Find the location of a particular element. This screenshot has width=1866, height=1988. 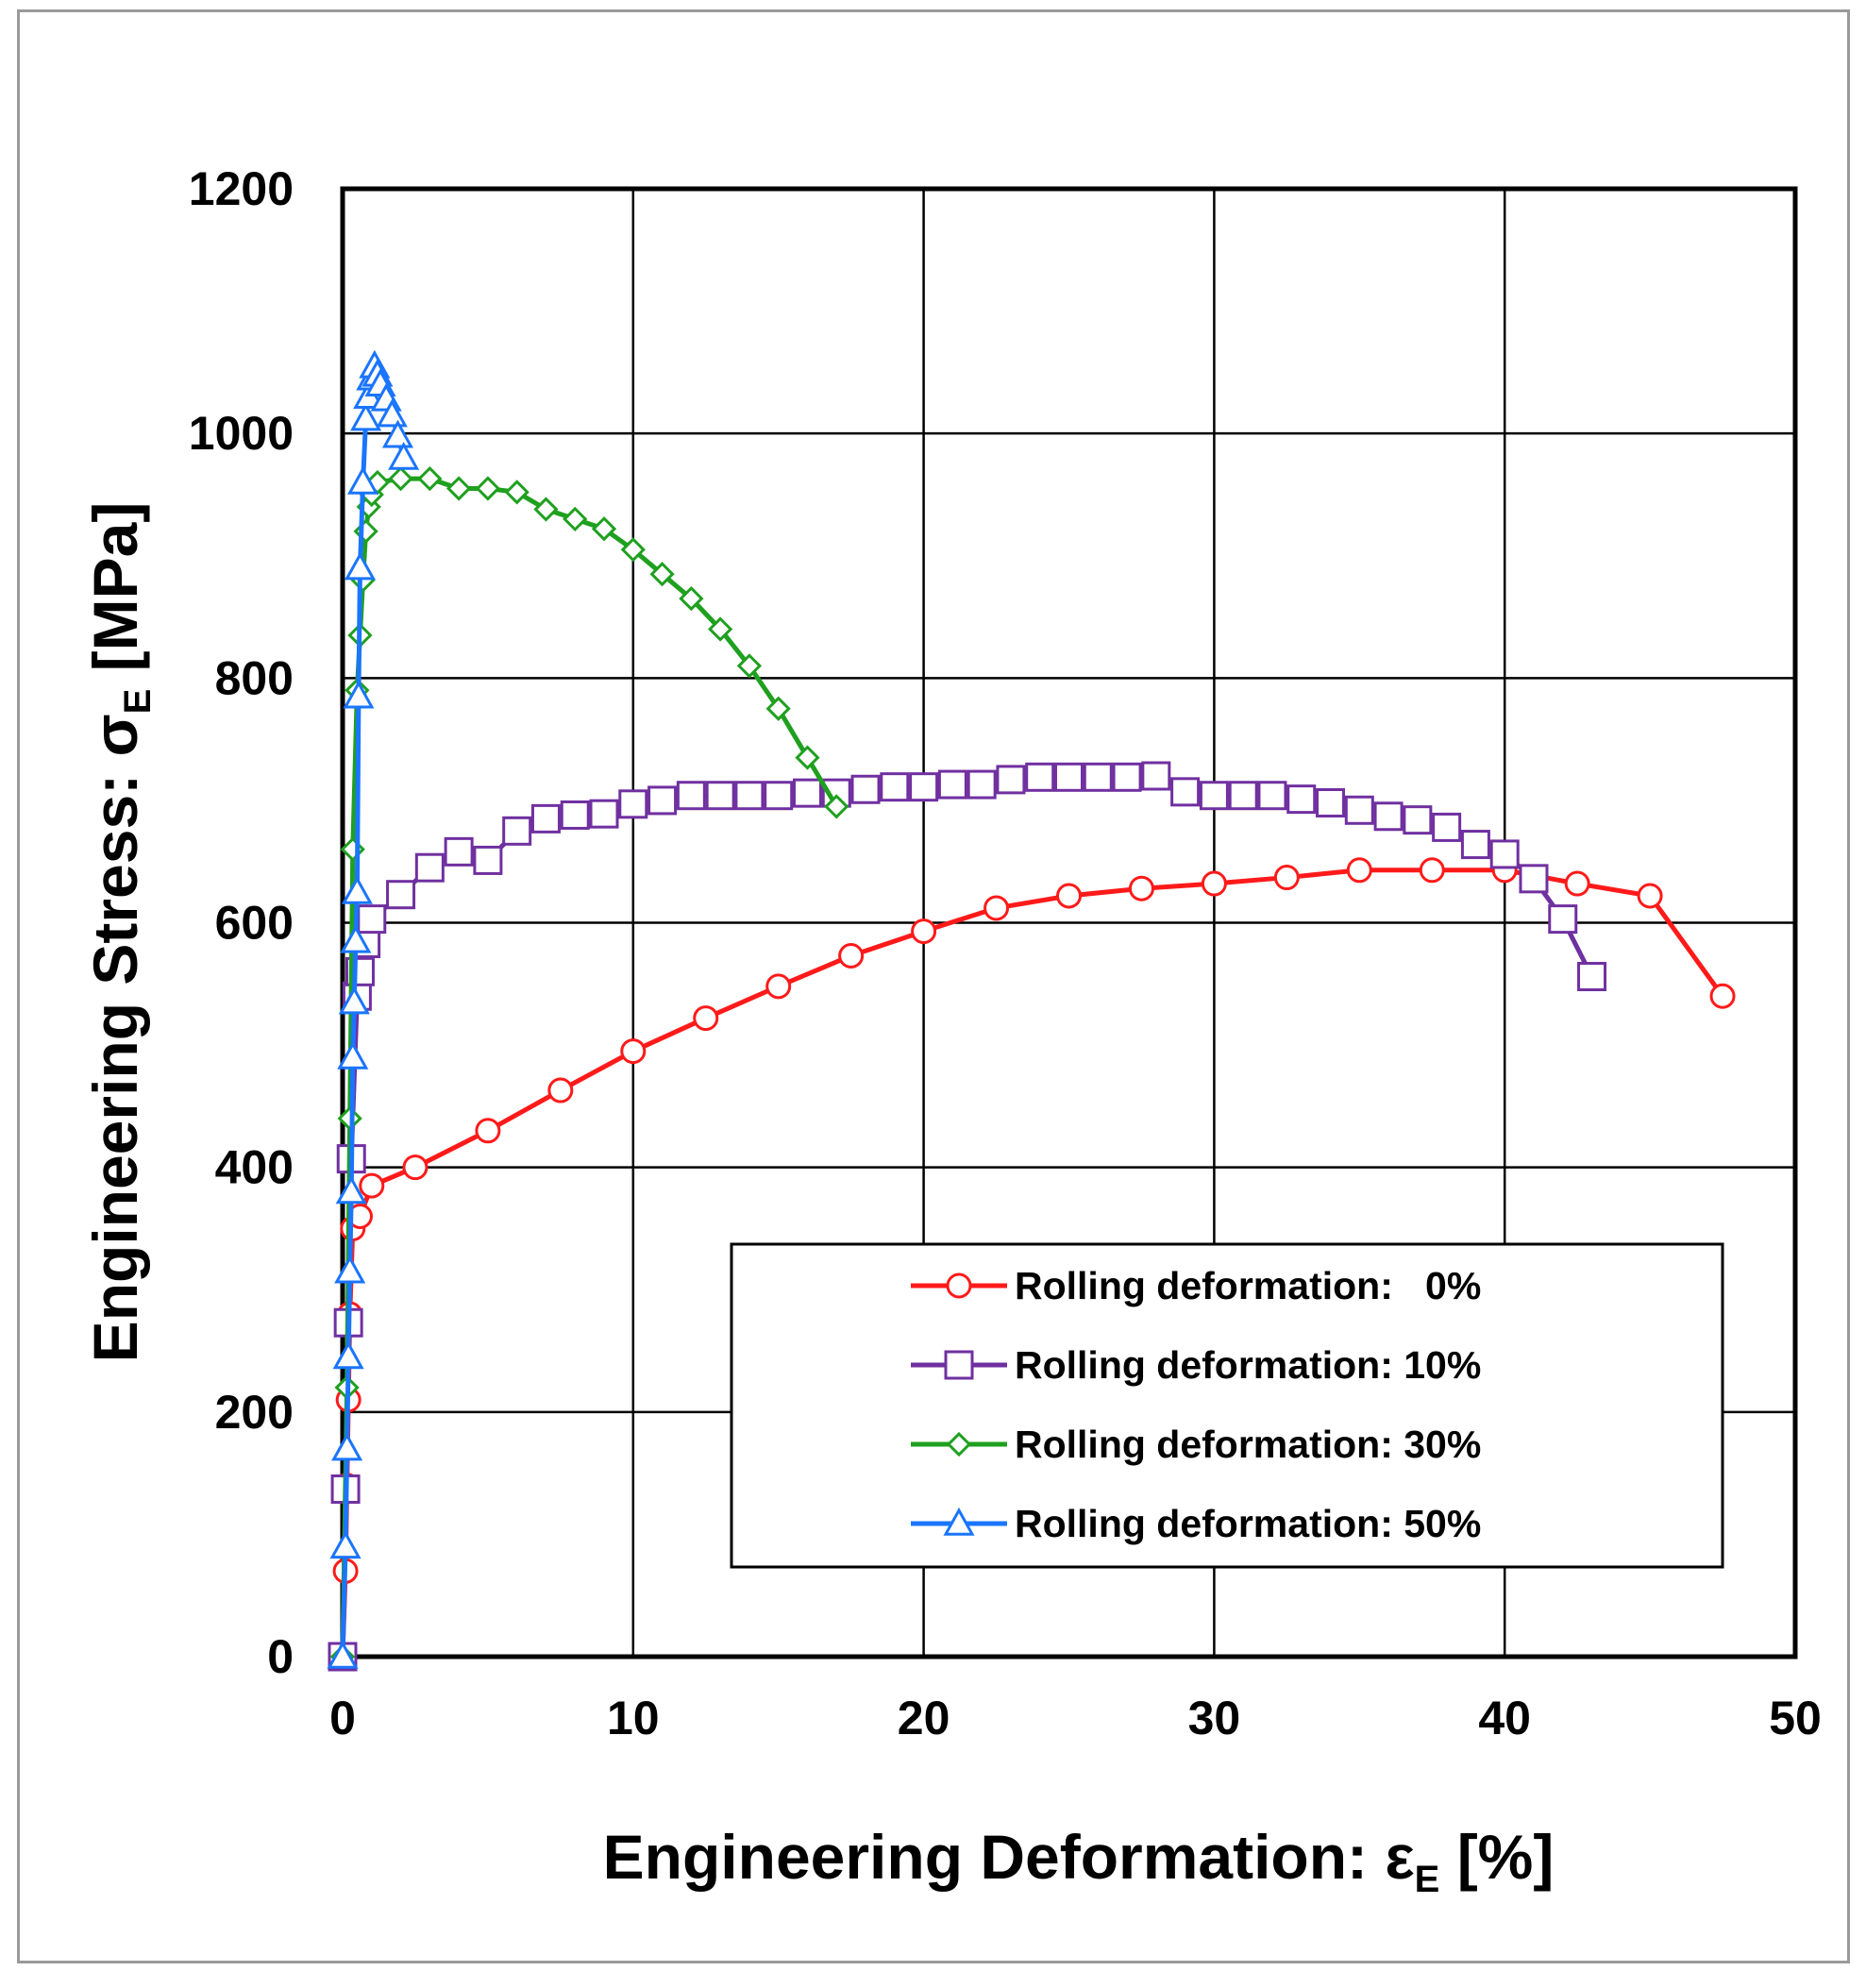

x-axis-title-sub: E is located at coordinates (1427, 1879).